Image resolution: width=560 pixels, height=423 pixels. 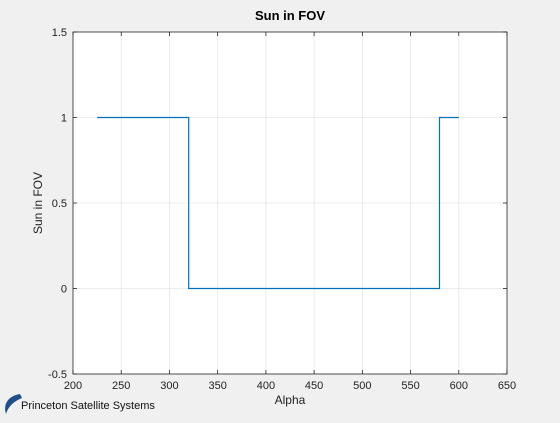 I want to click on company-logo: Princeton Satellite Systems, so click(x=112, y=404).